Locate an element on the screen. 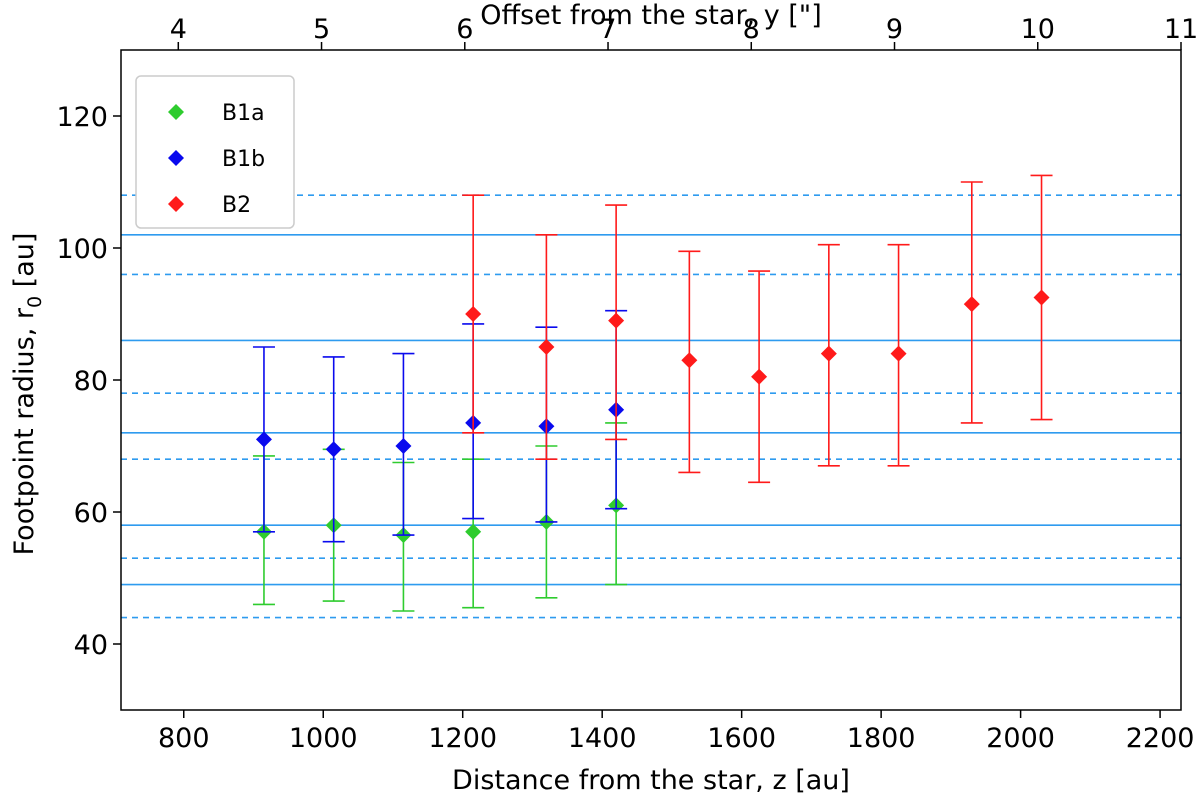  y-tick-label: 40 is located at coordinates (91, 645).